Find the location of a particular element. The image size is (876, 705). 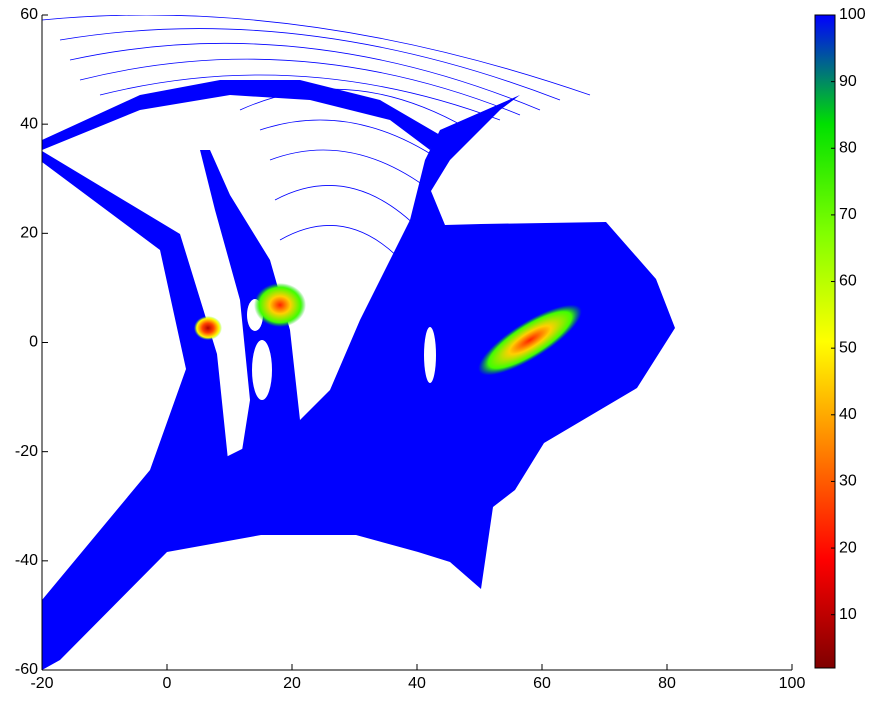

y-tick-label: -40 is located at coordinates (26, 560).